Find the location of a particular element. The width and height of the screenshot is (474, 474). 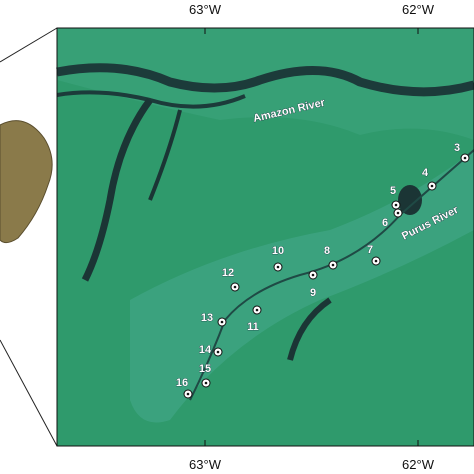

top-tick-label: 62°W is located at coordinates (418, 9).